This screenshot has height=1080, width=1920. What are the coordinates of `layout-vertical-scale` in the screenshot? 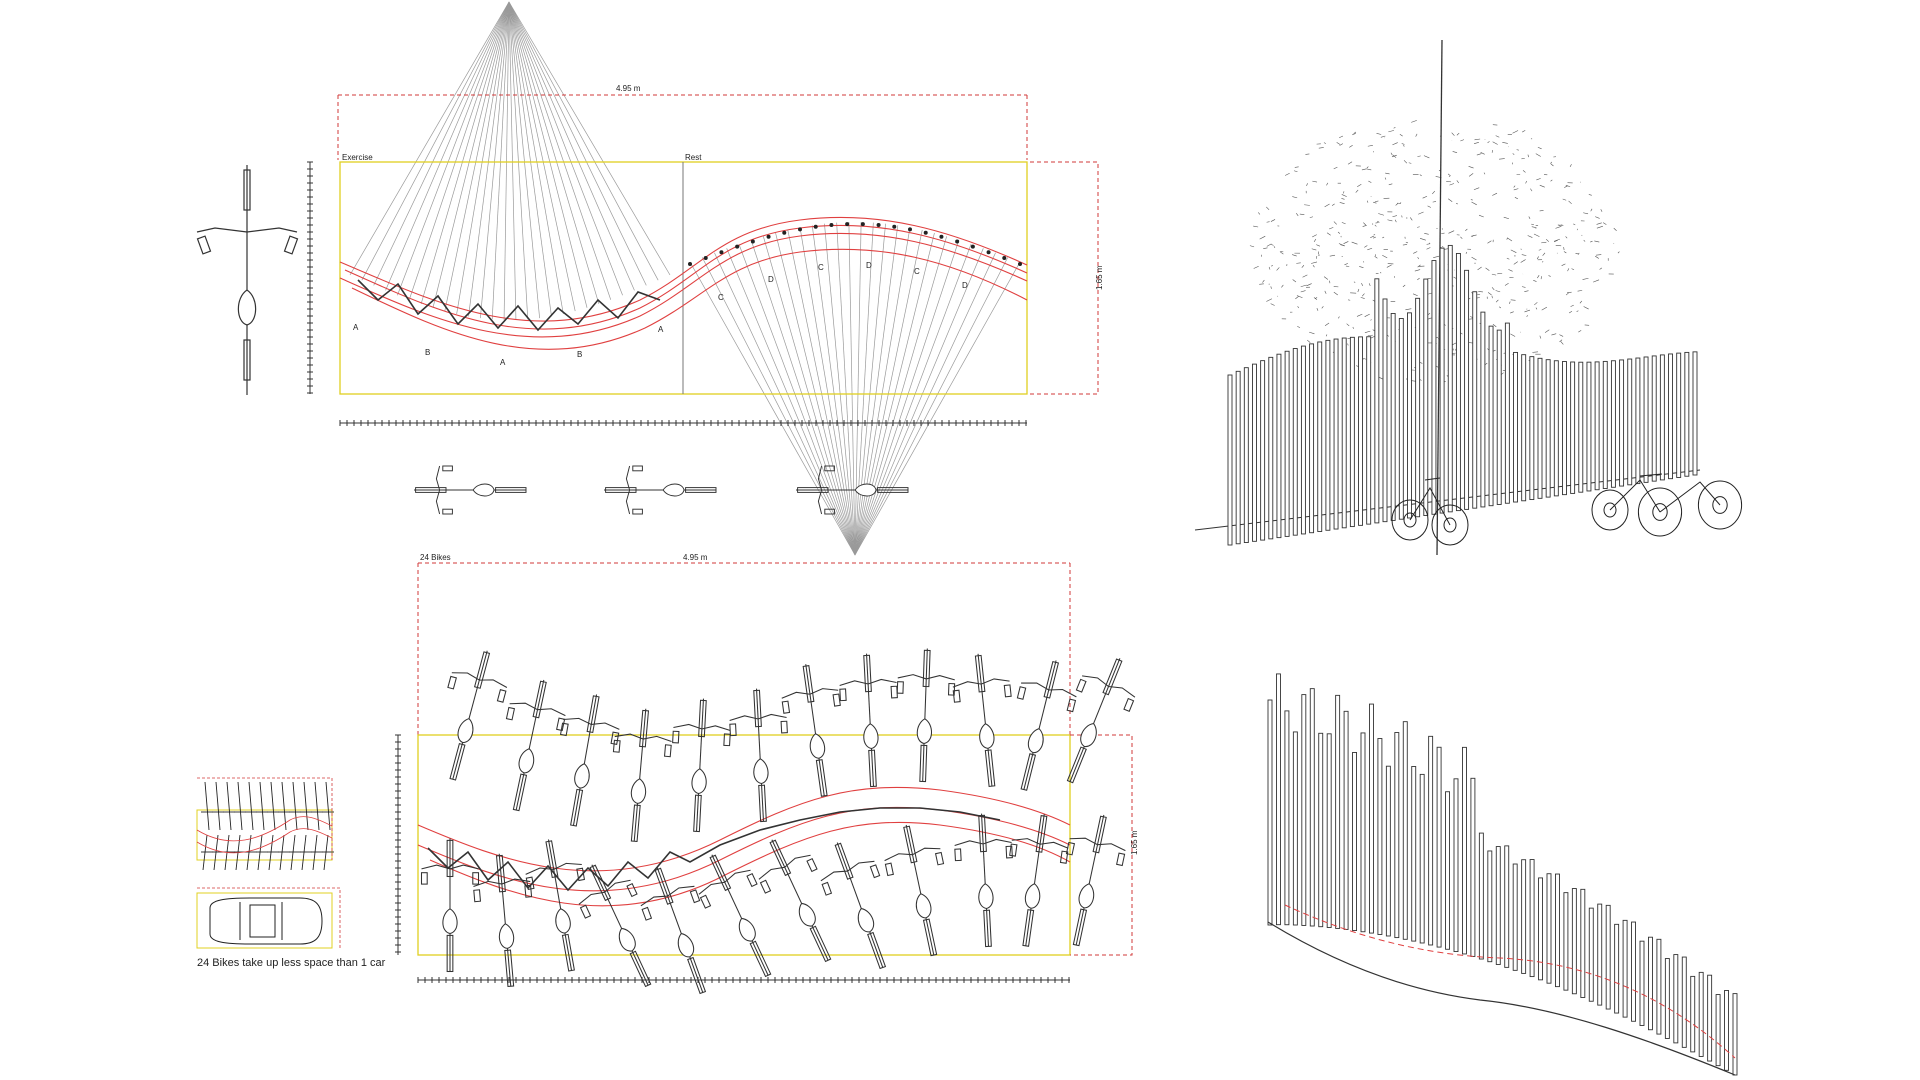 It's located at (398, 844).